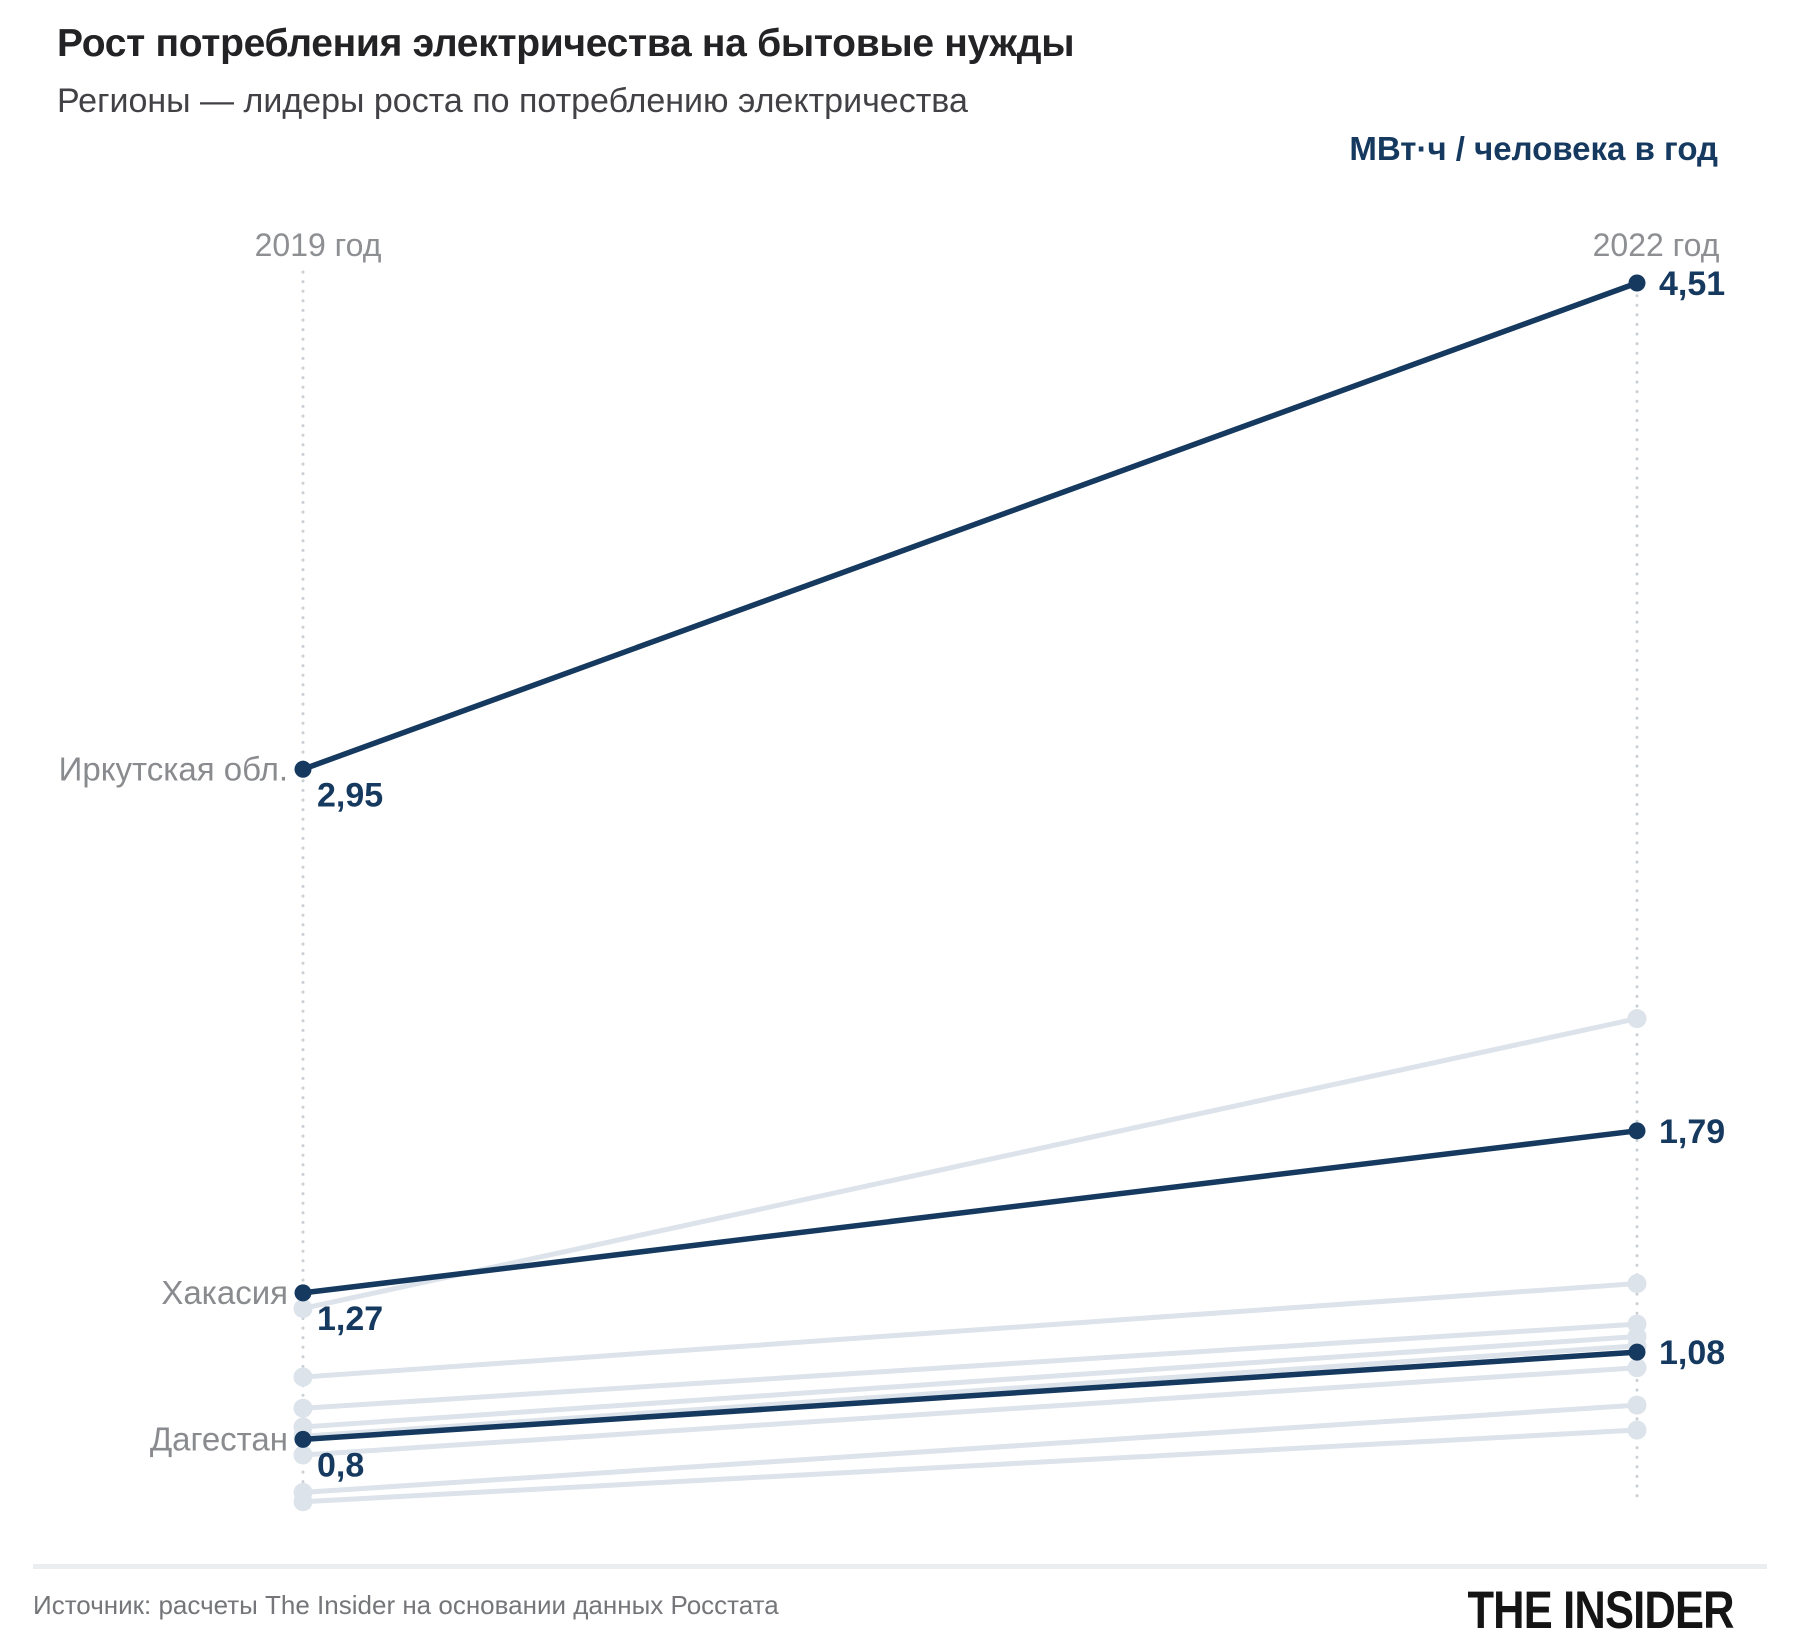 This screenshot has height=1644, width=1800. I want to click on value-label-2019: 2,95, so click(350, 795).